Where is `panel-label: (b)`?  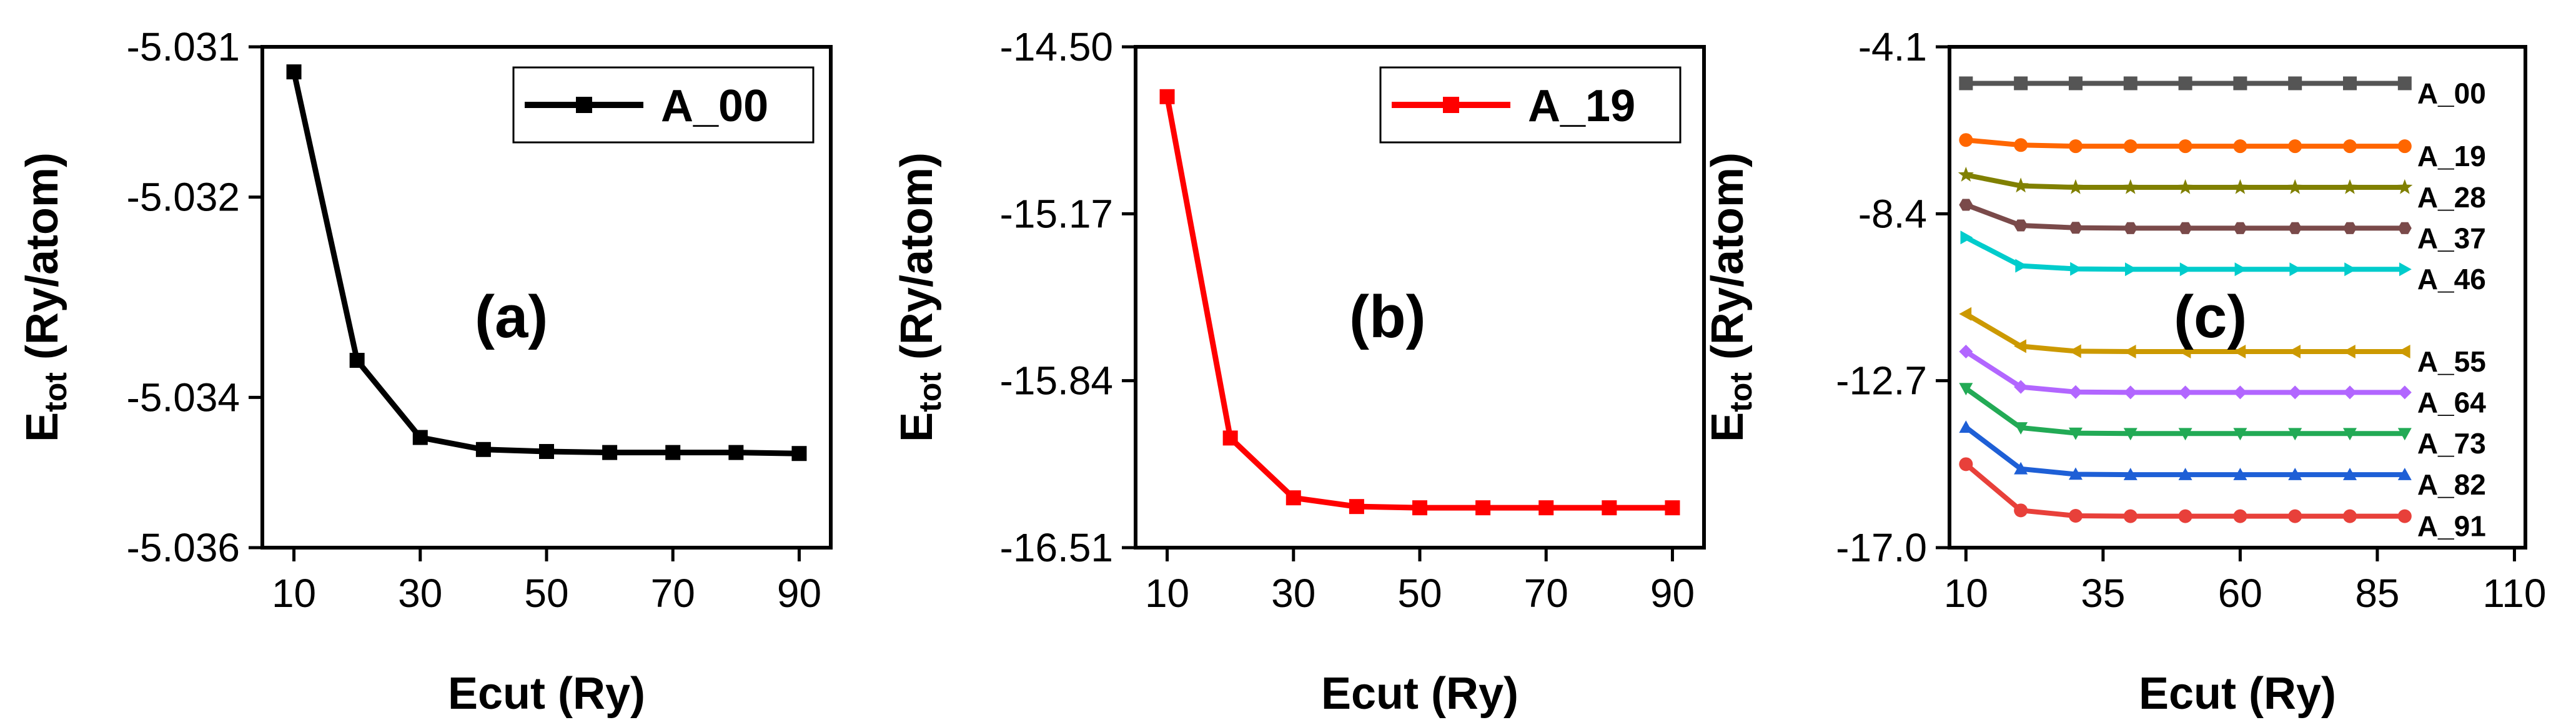
panel-label: (b) is located at coordinates (1387, 317).